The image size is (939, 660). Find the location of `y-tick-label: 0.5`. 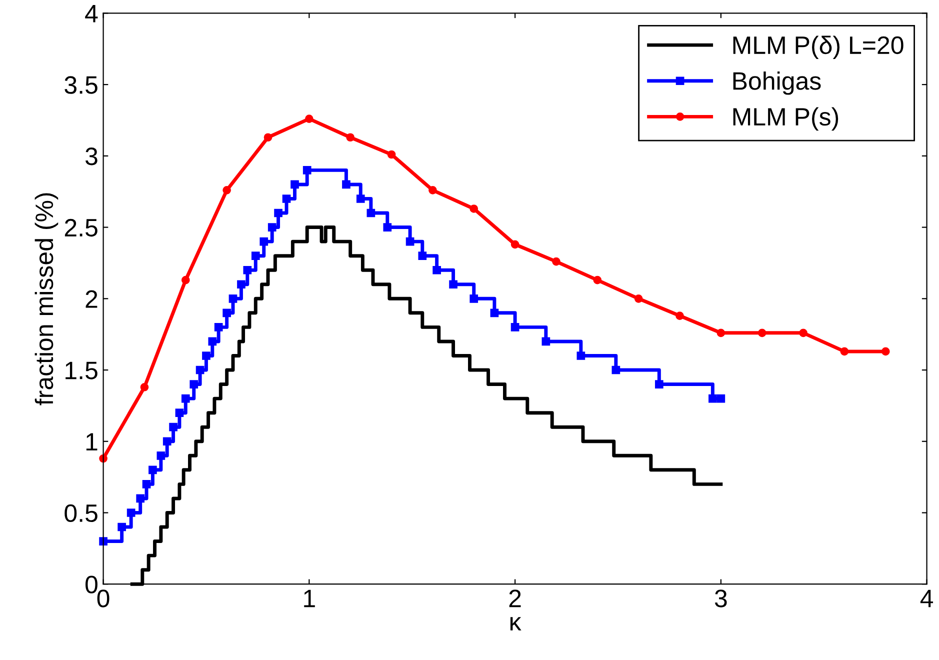

y-tick-label: 0.5 is located at coordinates (81, 513).